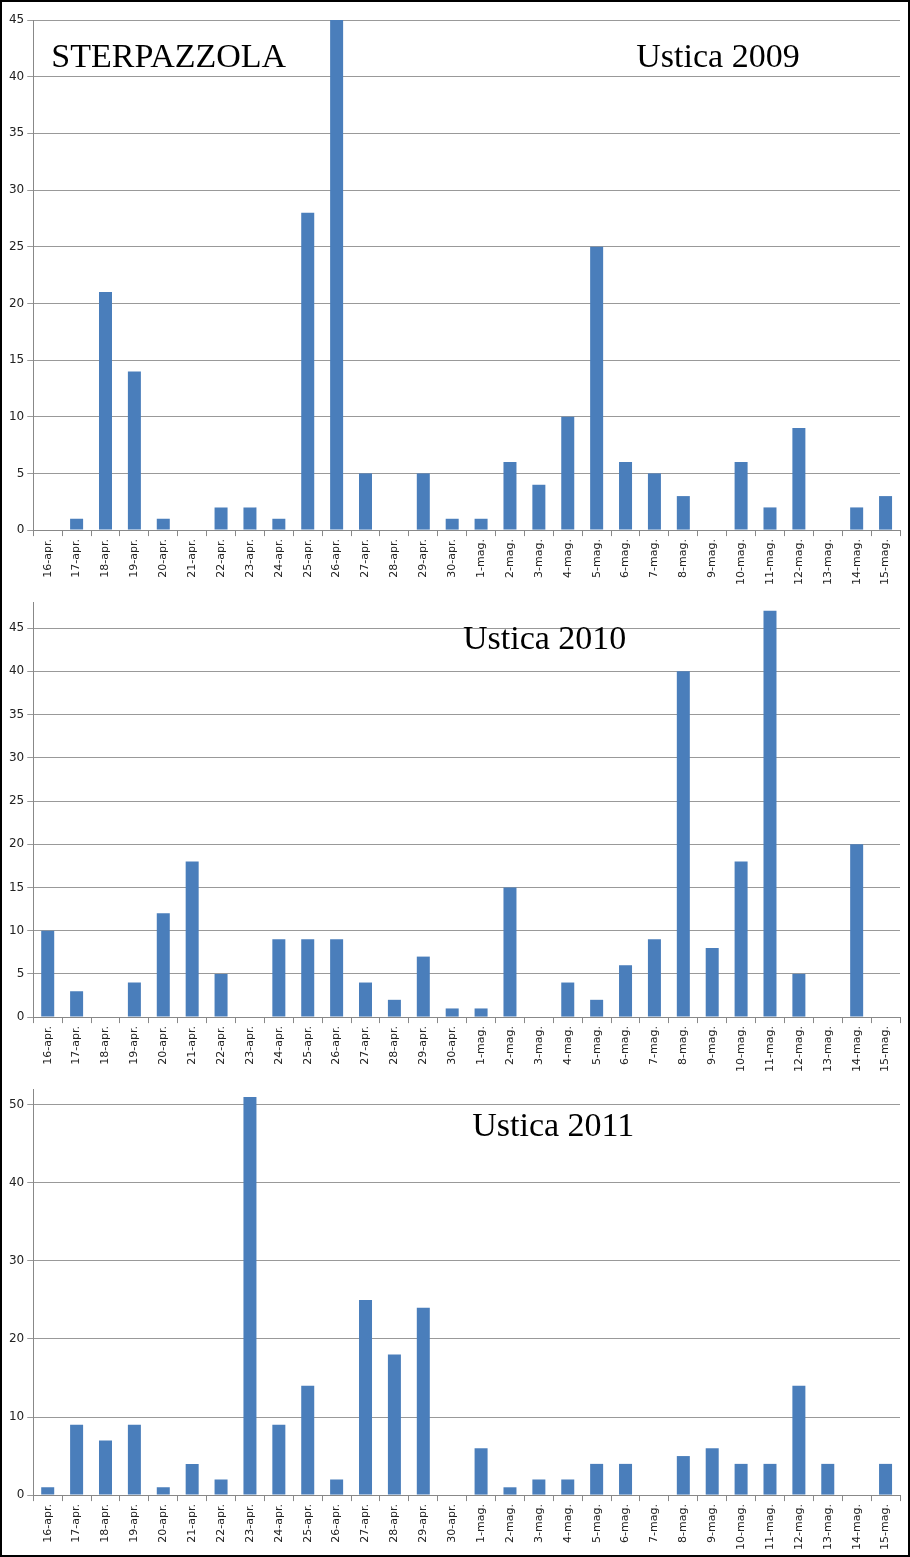 The image size is (910, 1557). What do you see at coordinates (712, 1045) in the screenshot?
I see `x-tick-label: 9-mag.` at bounding box center [712, 1045].